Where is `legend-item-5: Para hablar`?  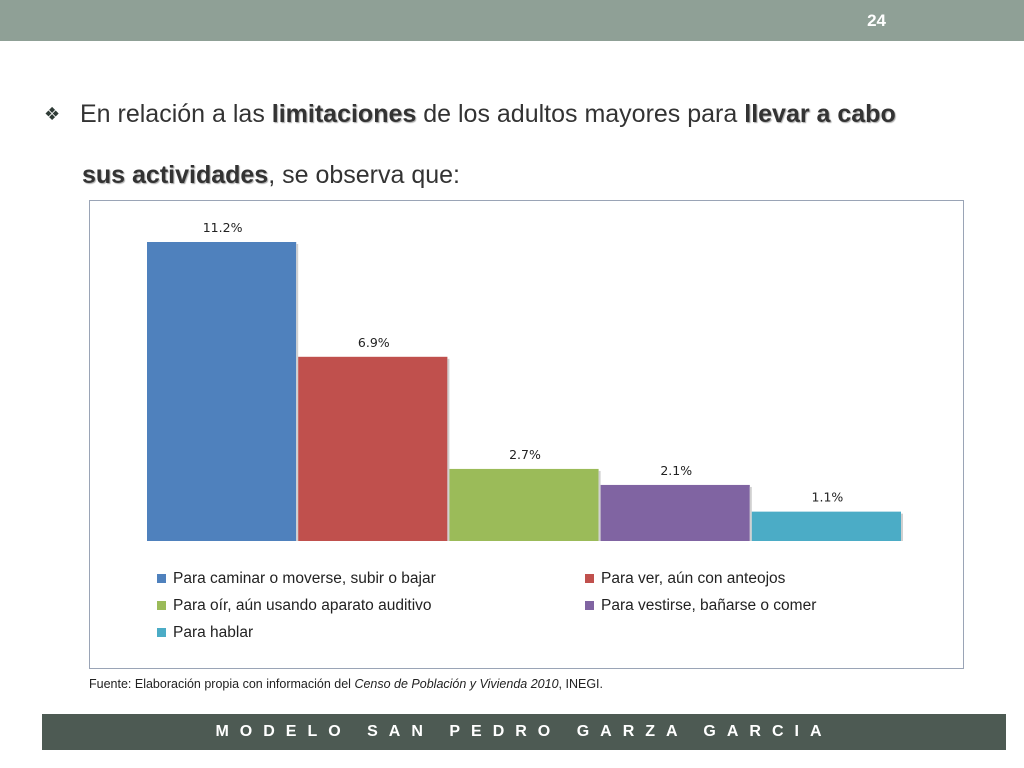 legend-item-5: Para hablar is located at coordinates (371, 632).